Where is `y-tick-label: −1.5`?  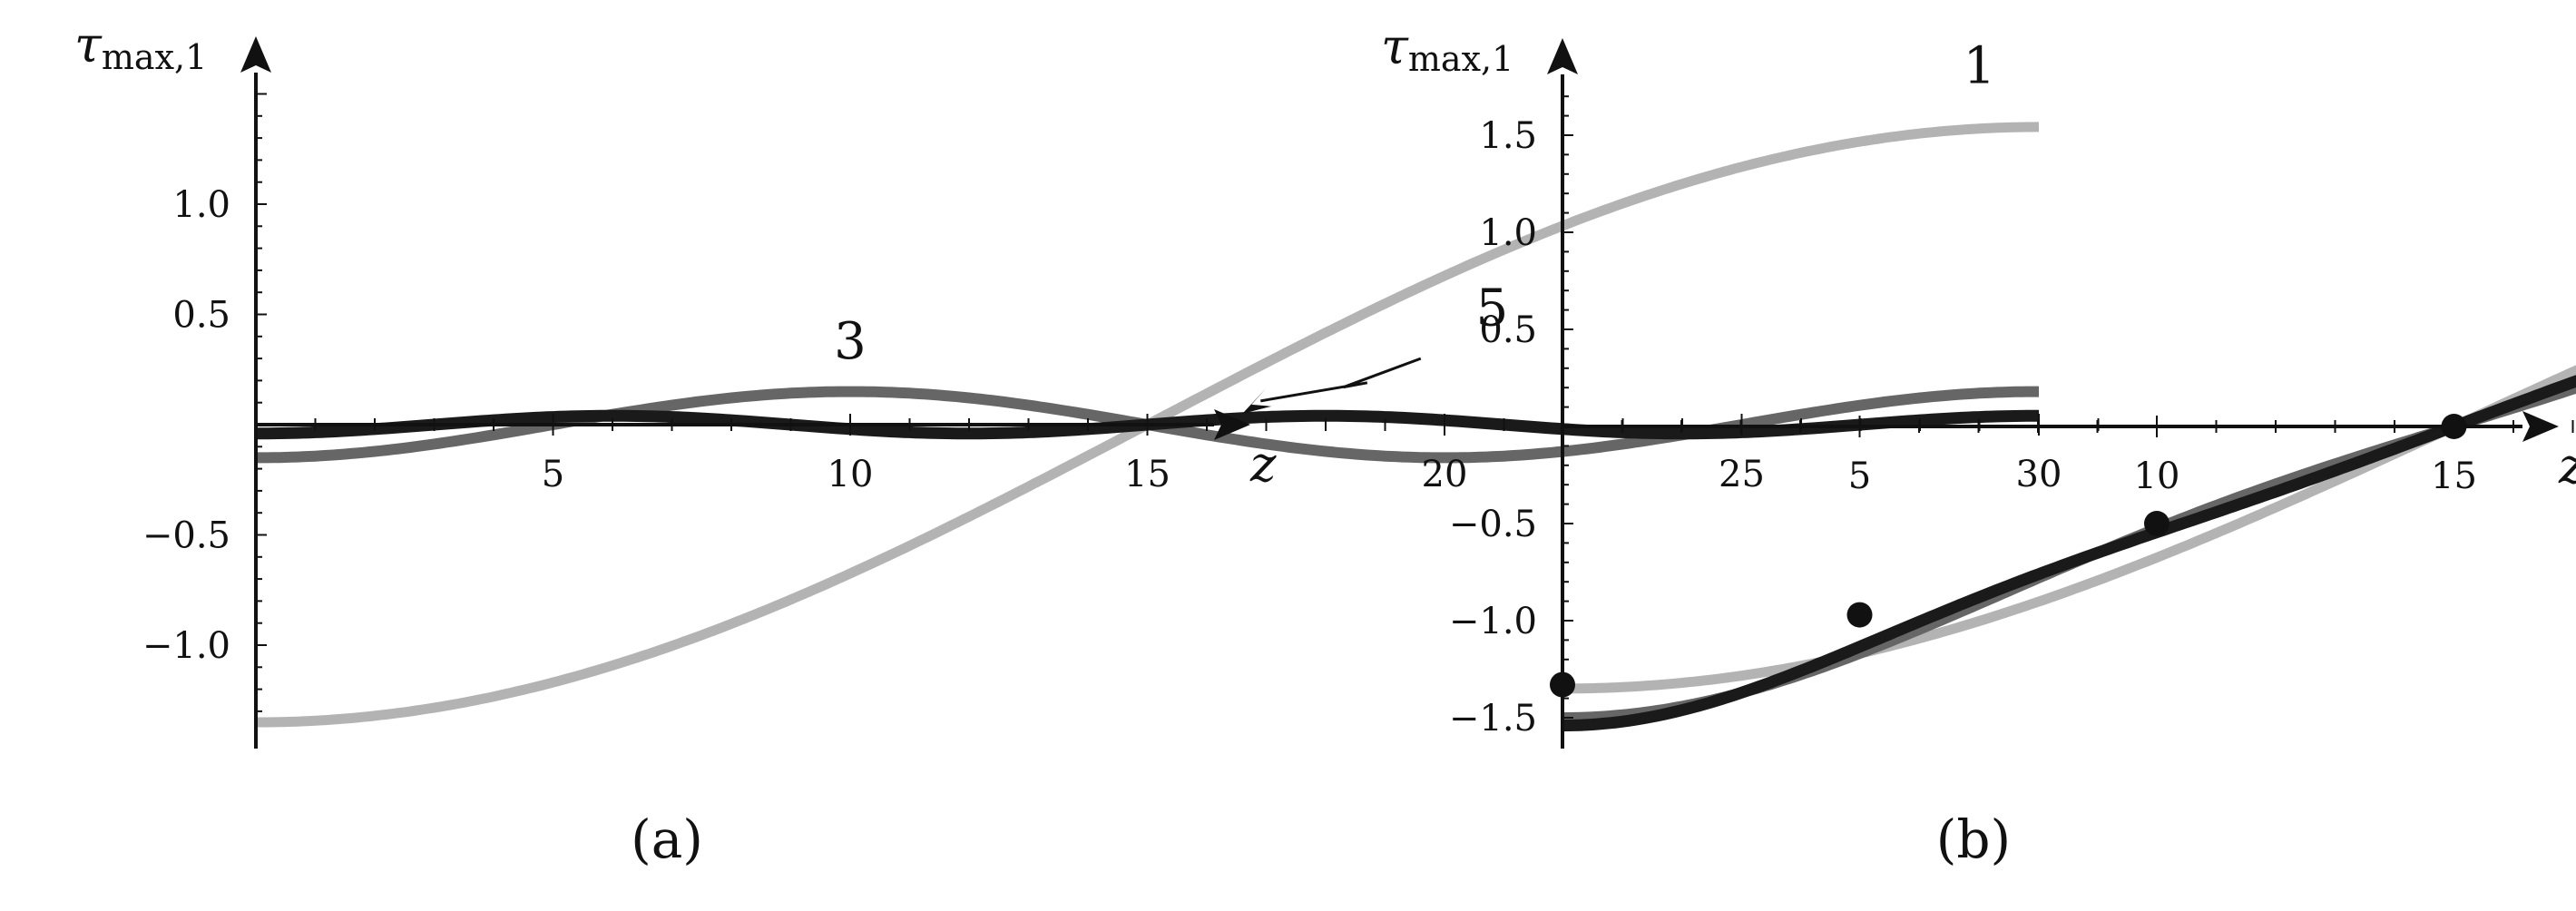
y-tick-label: −1.5 is located at coordinates (1493, 719).